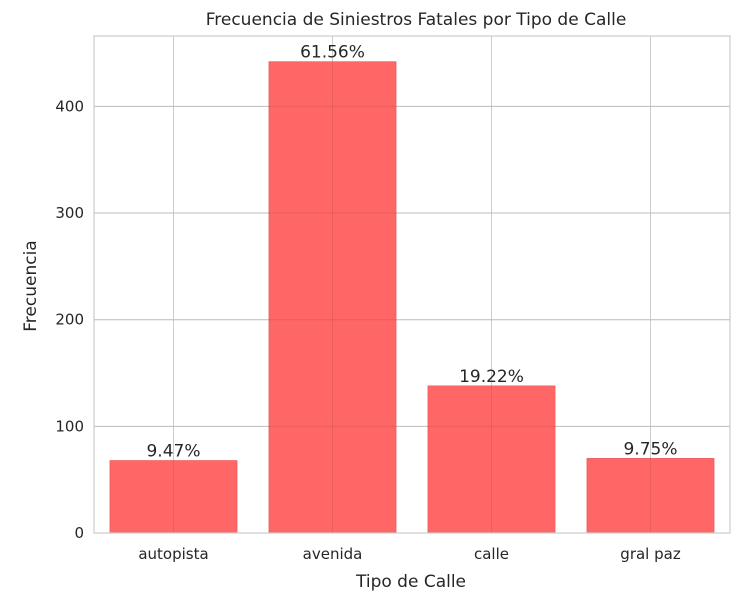  Describe the element at coordinates (332, 297) in the screenshot. I see `bar-avenida` at that location.